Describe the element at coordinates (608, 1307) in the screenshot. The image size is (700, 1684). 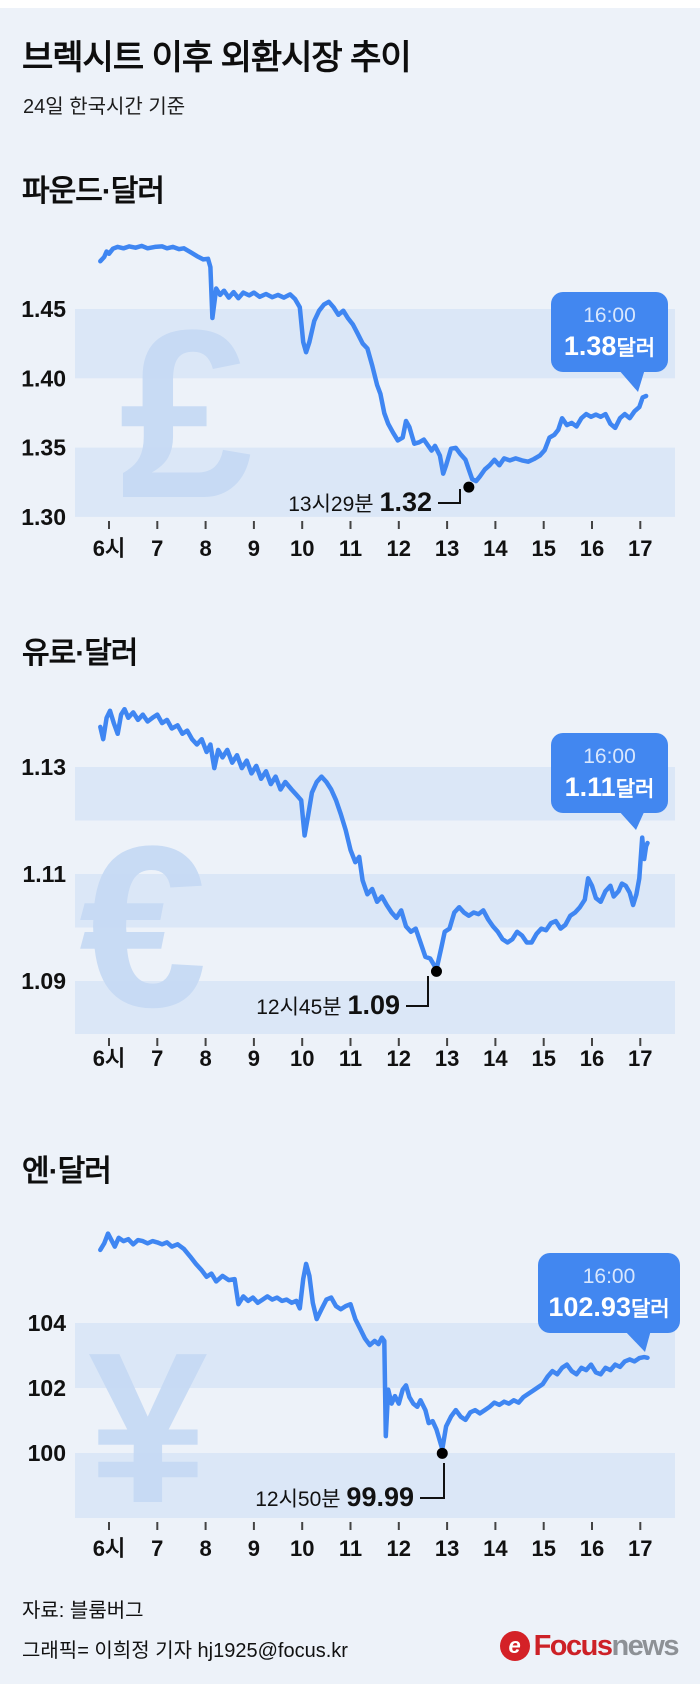
I see `callout-value: 102.93달러` at that location.